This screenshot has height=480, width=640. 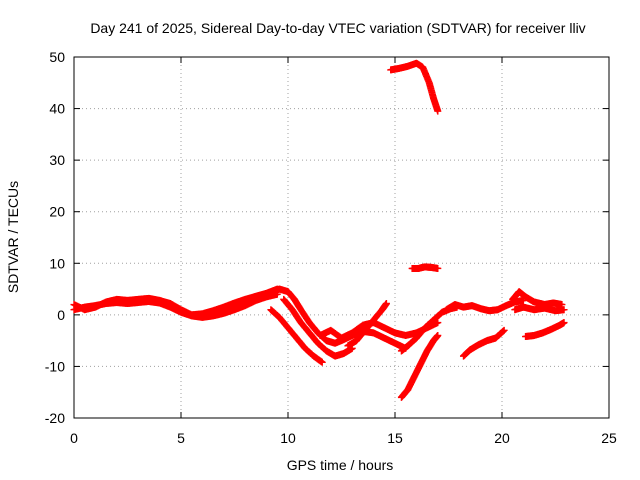 What do you see at coordinates (74, 438) in the screenshot?
I see `x-tick-label: 0` at bounding box center [74, 438].